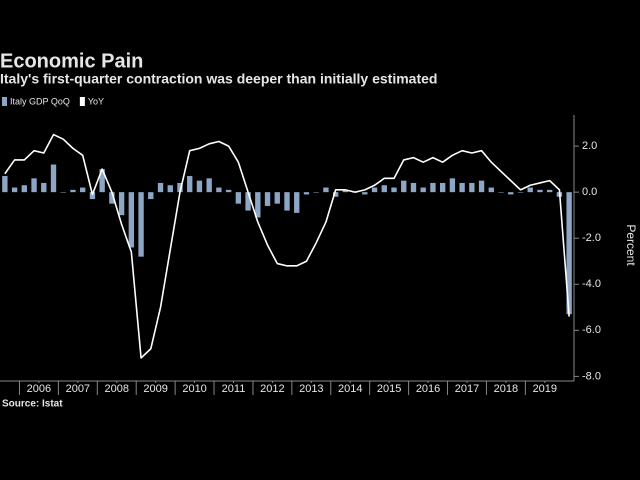 The image size is (640, 480). Describe the element at coordinates (631, 245) in the screenshot. I see `y-axis-title: Percent` at that location.